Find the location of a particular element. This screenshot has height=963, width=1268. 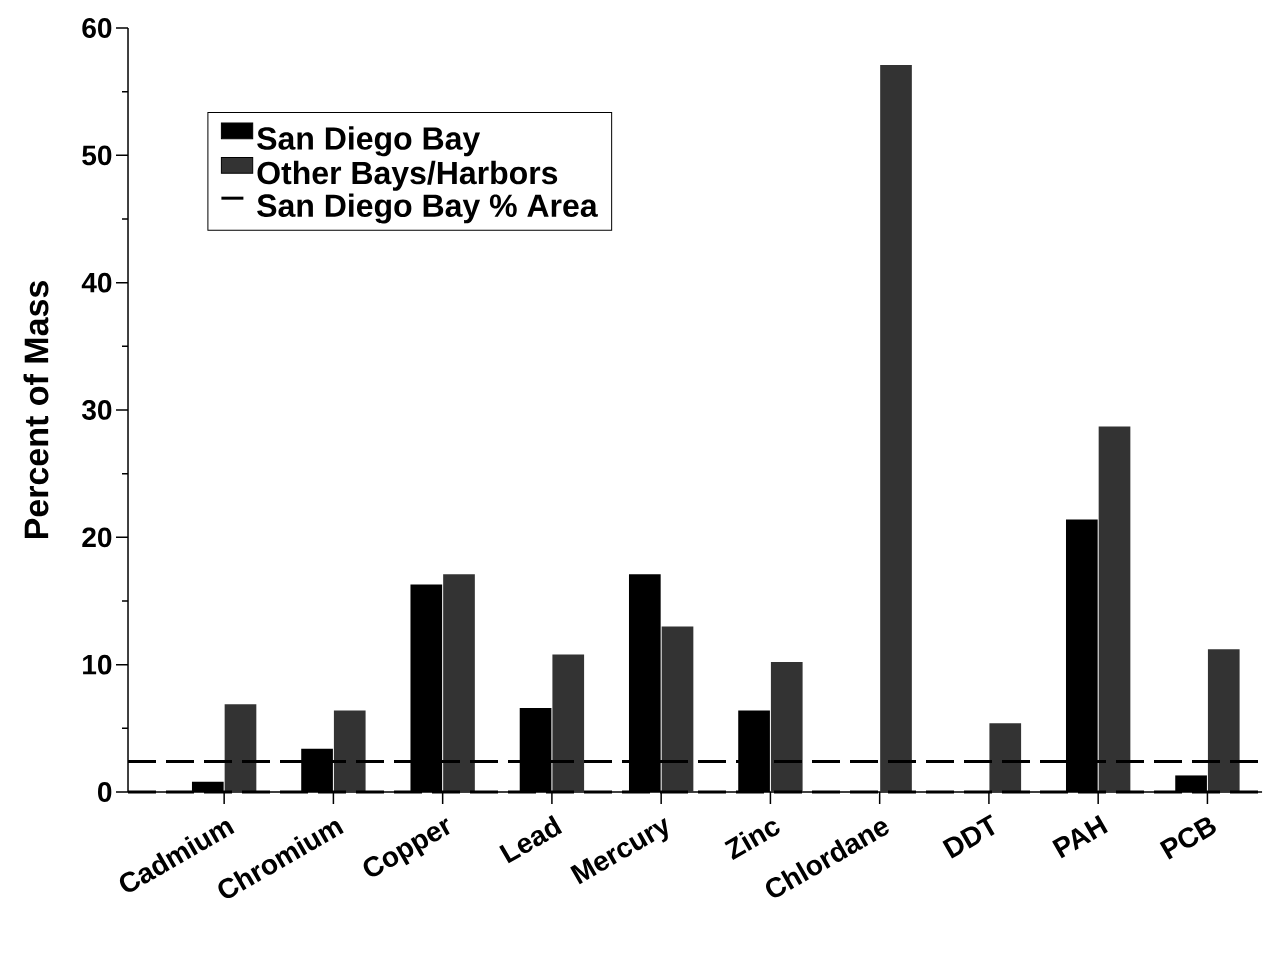

y-tick-label: 20 is located at coordinates (97, 537).